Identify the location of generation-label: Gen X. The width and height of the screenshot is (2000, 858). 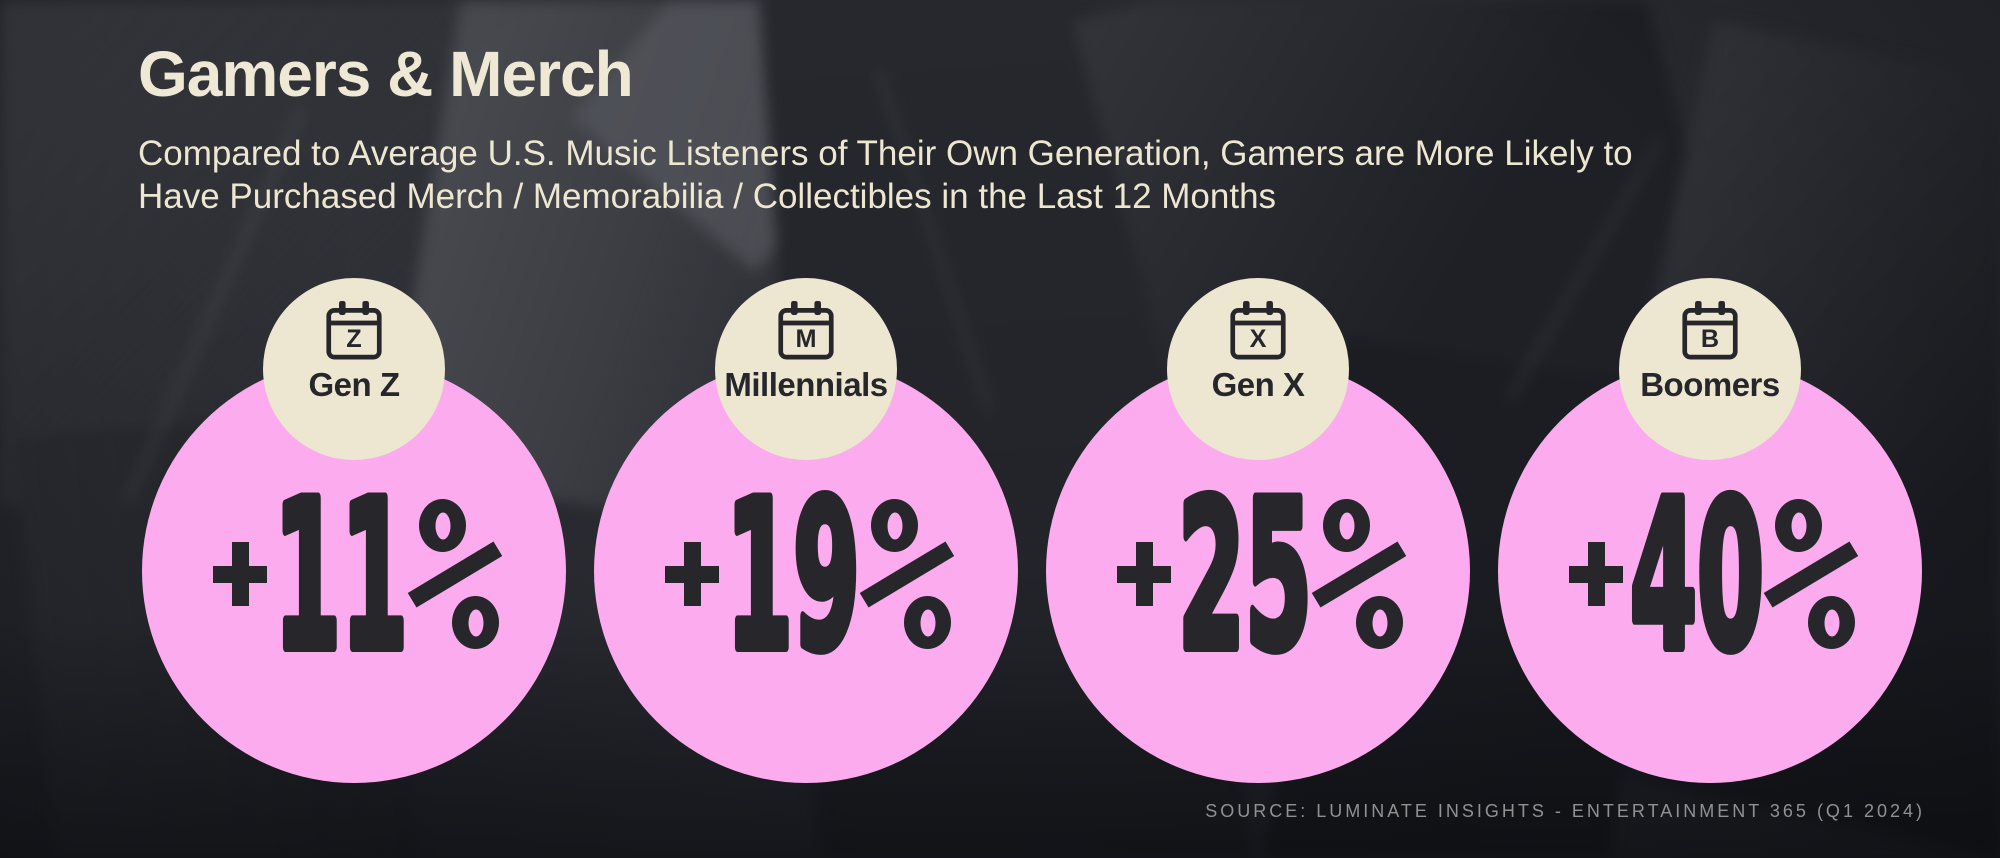
(1258, 384).